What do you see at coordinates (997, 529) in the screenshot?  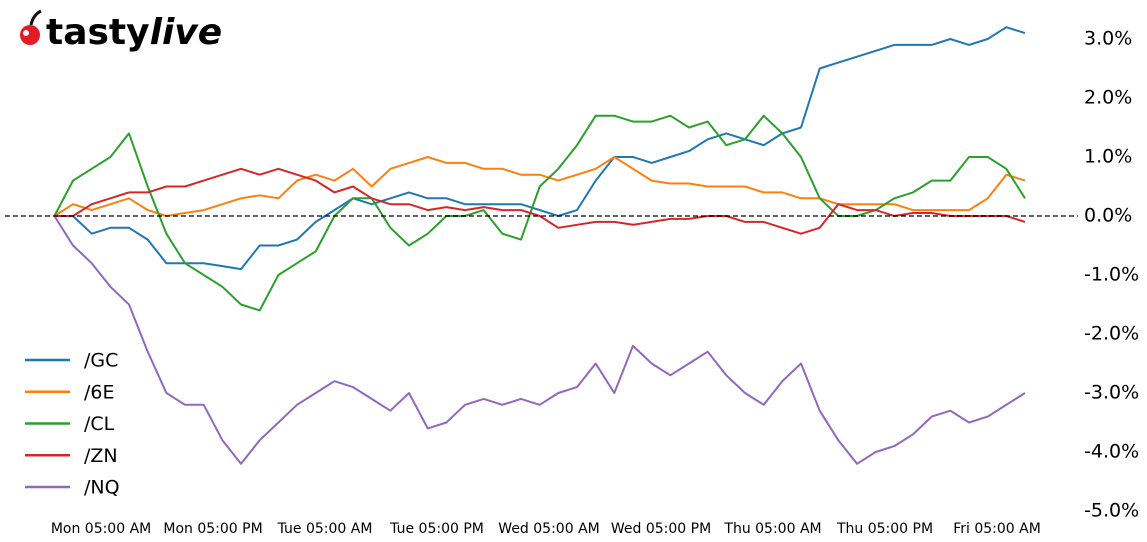 I see `x-tick-label: Fri 05:00 AM` at bounding box center [997, 529].